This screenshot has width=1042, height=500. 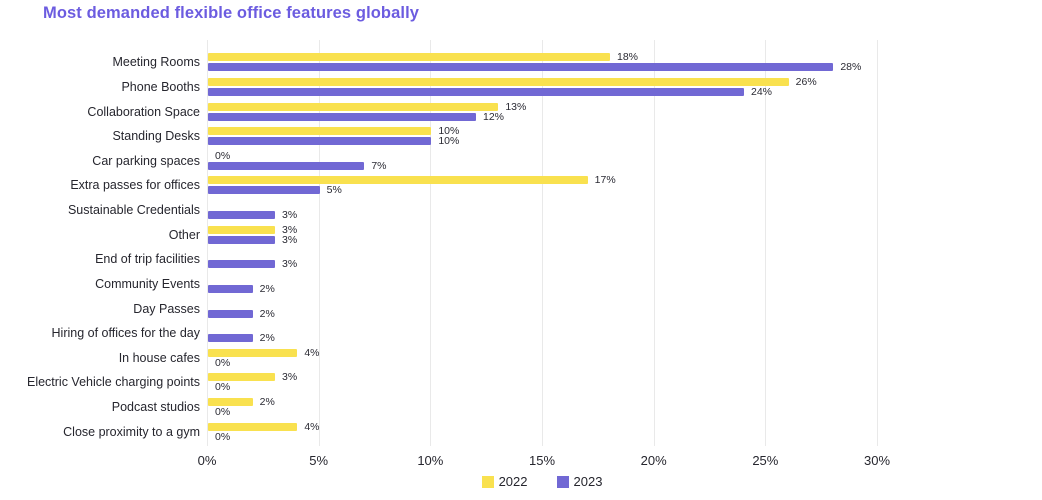 What do you see at coordinates (133, 210) in the screenshot?
I see `category-label: Sustainable Credentials` at bounding box center [133, 210].